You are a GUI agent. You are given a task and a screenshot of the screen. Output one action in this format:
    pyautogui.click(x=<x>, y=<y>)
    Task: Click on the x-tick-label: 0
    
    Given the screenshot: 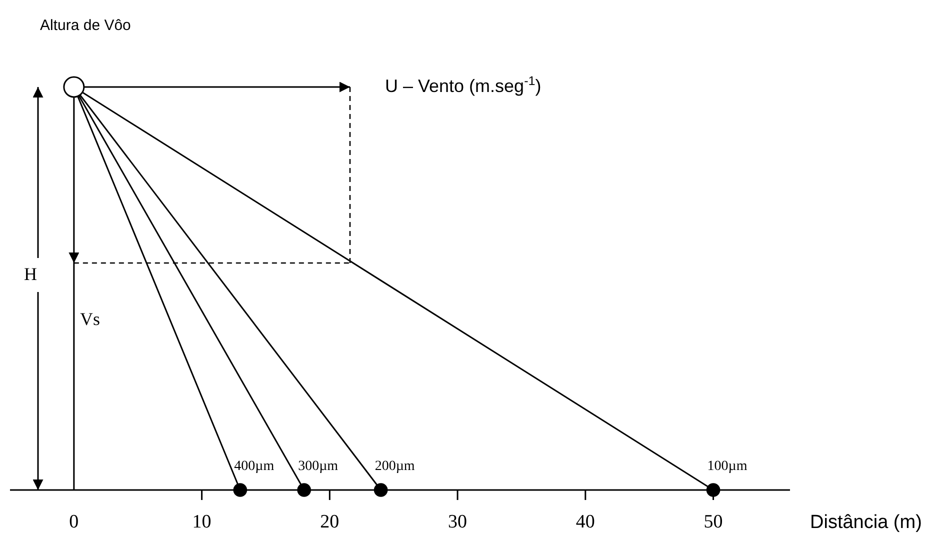 What is the action you would take?
    pyautogui.click(x=74, y=521)
    